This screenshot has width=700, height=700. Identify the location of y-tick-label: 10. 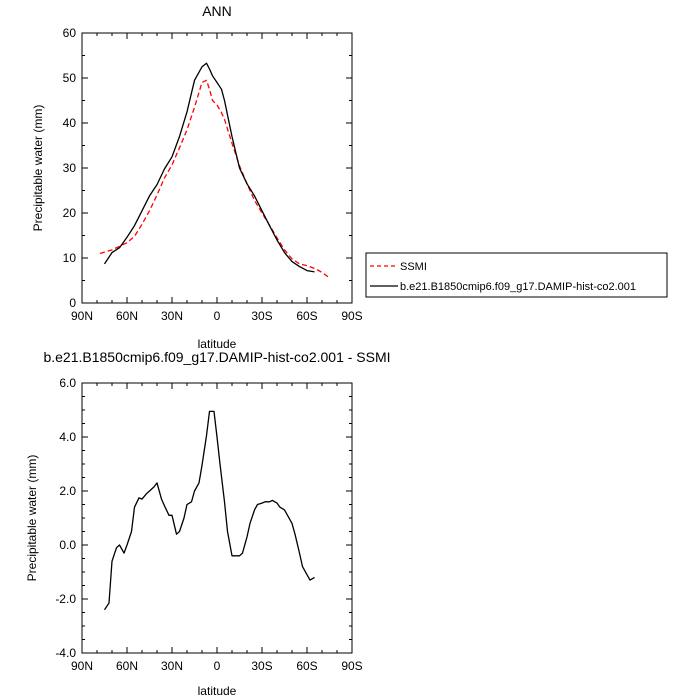
(70, 258).